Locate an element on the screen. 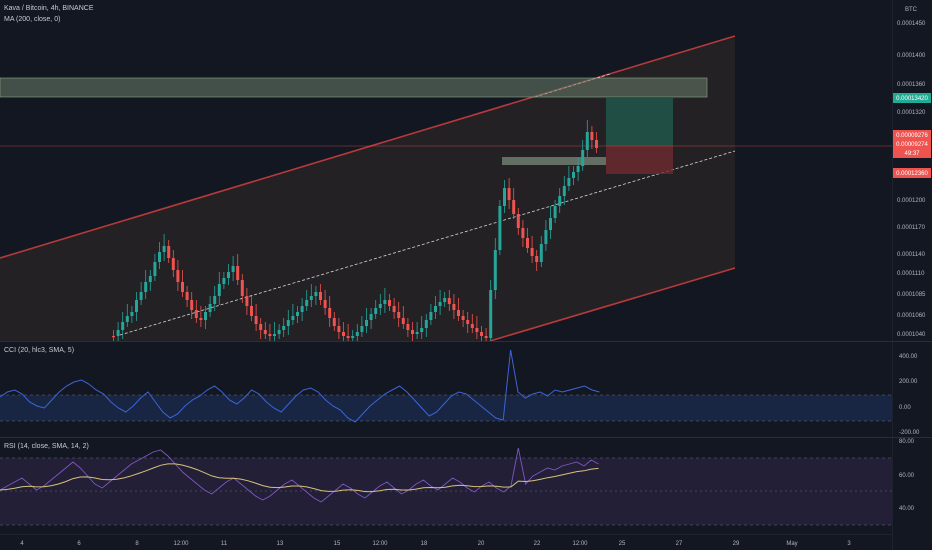 Image resolution: width=932 pixels, height=550 pixels. price-tick-label: 0.0001110 is located at coordinates (911, 274).